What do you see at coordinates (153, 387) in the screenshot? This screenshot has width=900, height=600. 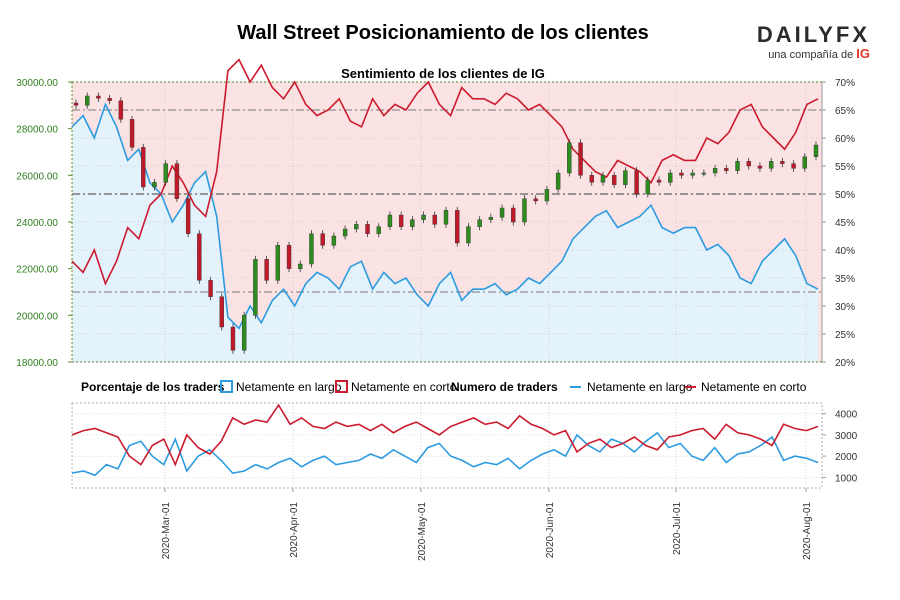 I see `legend-pct-title: Porcentaje de los traders` at bounding box center [153, 387].